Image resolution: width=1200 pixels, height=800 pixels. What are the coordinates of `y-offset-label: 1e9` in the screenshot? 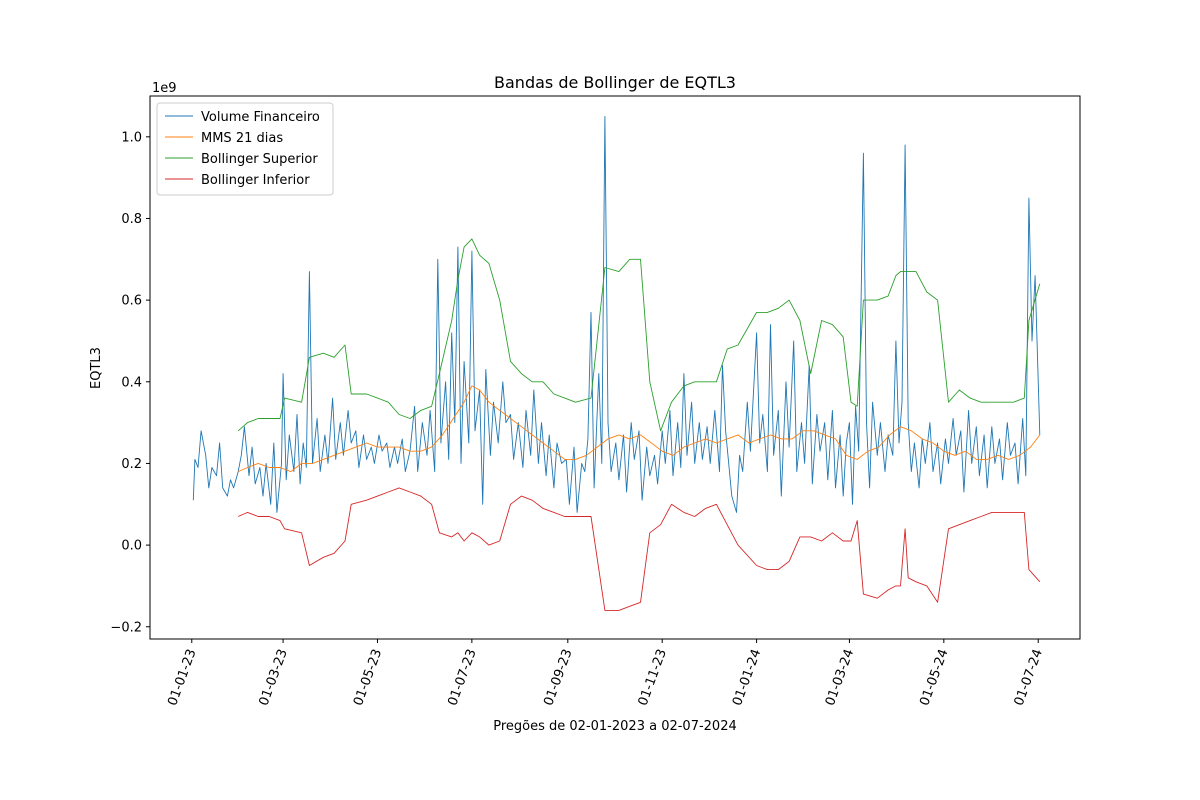 It's located at (164, 88).